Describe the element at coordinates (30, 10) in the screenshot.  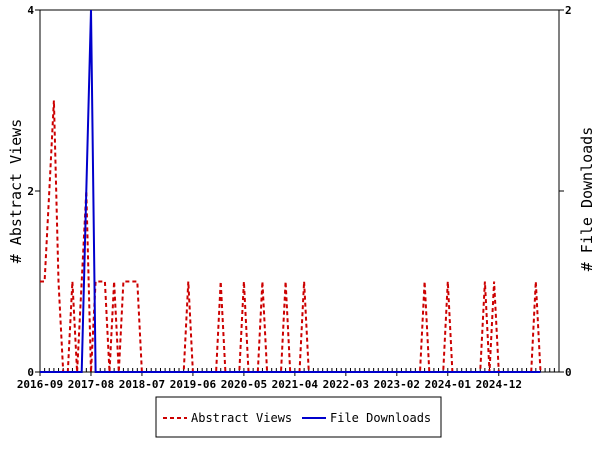
I see `y-left-tick-label: 4` at that location.